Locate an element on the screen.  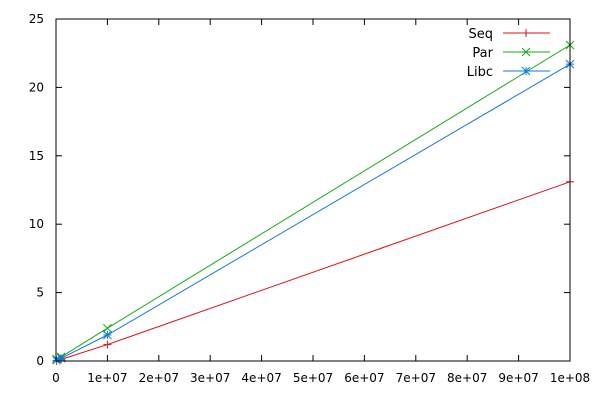
y-tick-label: 20 is located at coordinates (36, 87).